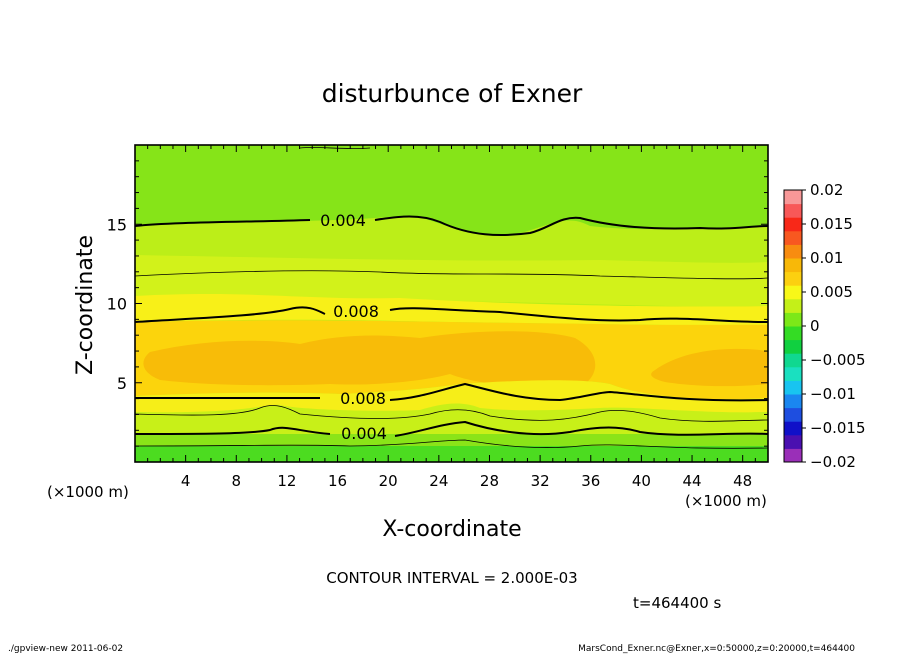 The height and width of the screenshot is (654, 904). What do you see at coordinates (815, 326) in the screenshot?
I see `colorbar-label: 0` at bounding box center [815, 326].